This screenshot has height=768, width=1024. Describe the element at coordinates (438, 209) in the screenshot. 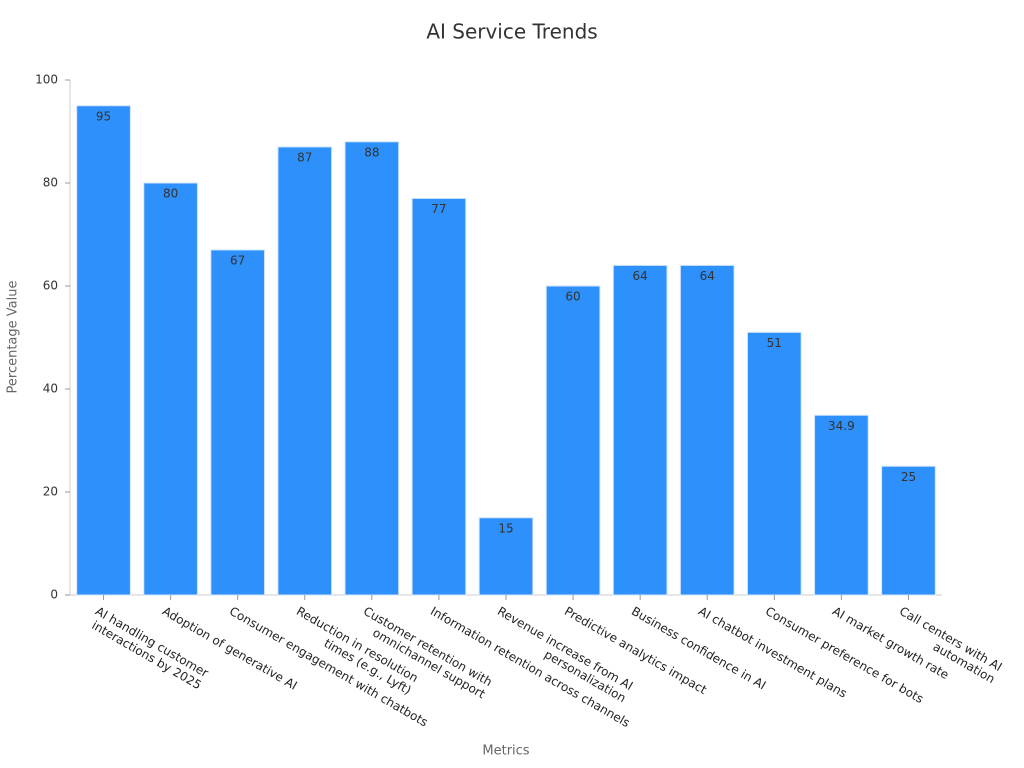

I see `value-label: 77` at that location.